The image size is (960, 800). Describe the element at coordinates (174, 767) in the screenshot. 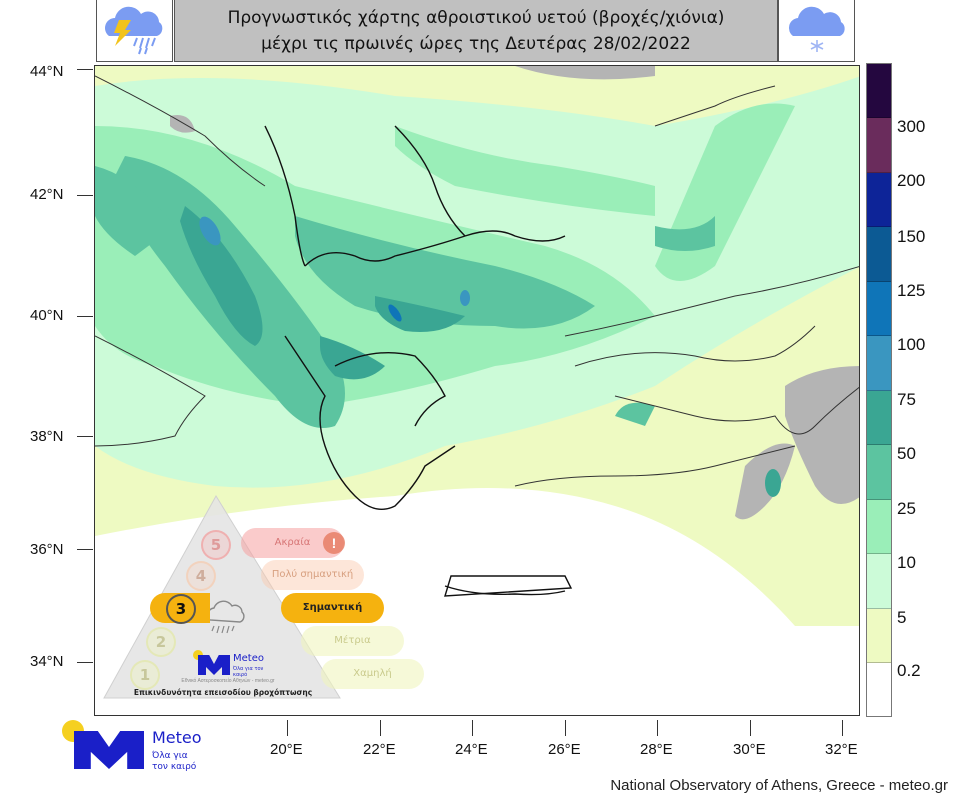

I see `logo-tagline-2: τον καιρό` at that location.